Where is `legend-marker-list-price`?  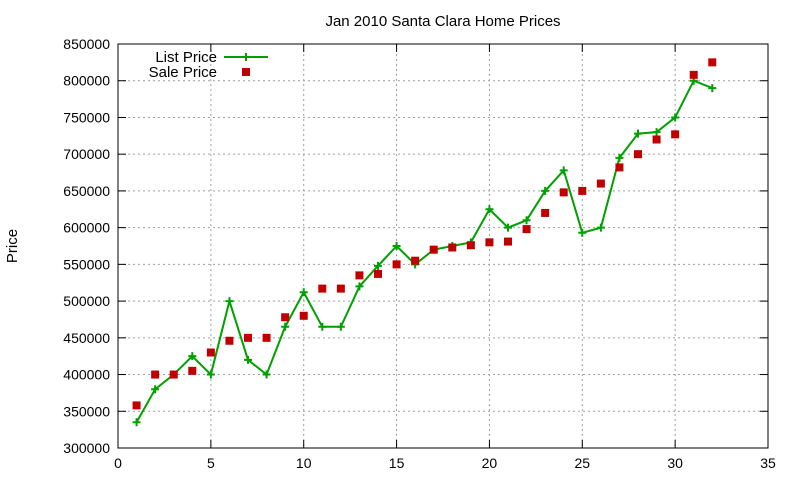
legend-marker-list-price is located at coordinates (246, 57).